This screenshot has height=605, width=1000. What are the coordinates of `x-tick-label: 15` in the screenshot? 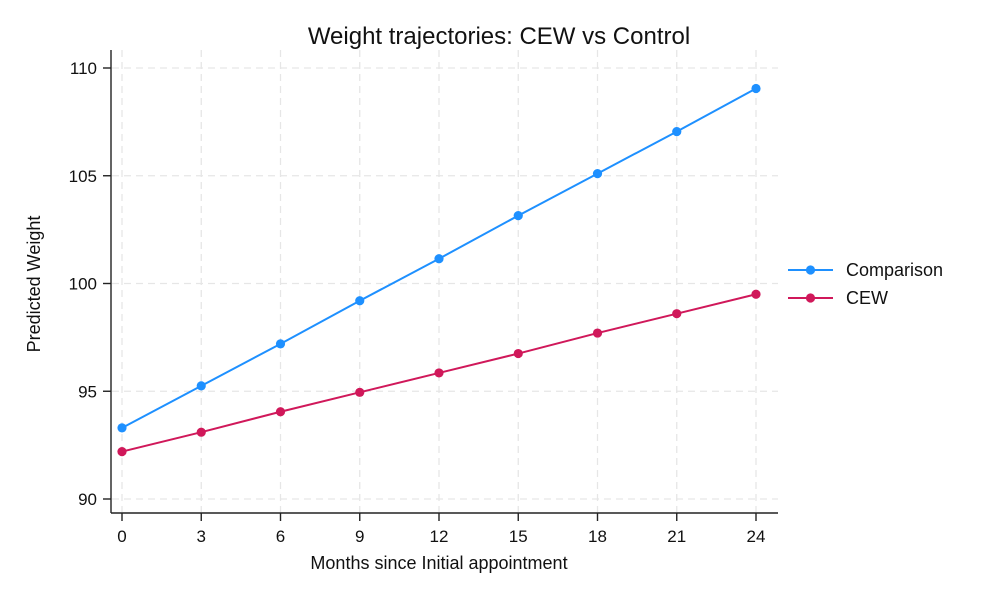 It's located at (518, 536).